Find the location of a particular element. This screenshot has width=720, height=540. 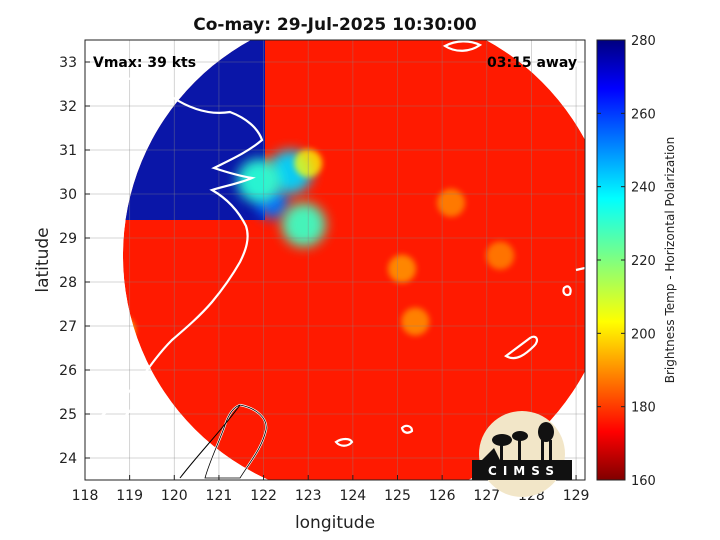

x-axis-ticks: 118 119 120 121 122 123 124 125 126 127 128 129 is located at coordinates (331, 489).